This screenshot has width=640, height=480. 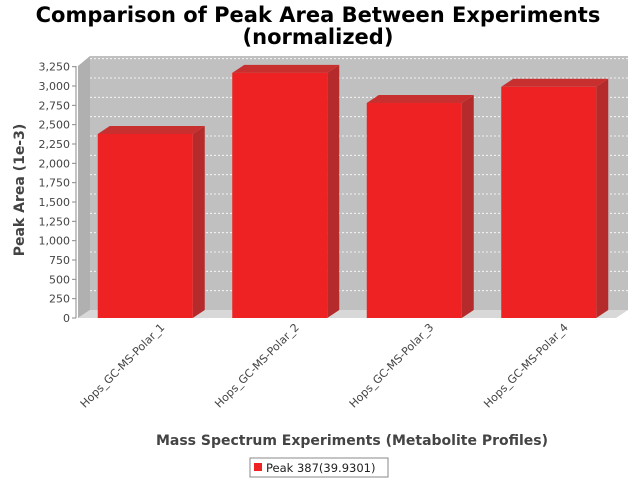 I want to click on y-tick-label: 250, so click(x=59, y=299).